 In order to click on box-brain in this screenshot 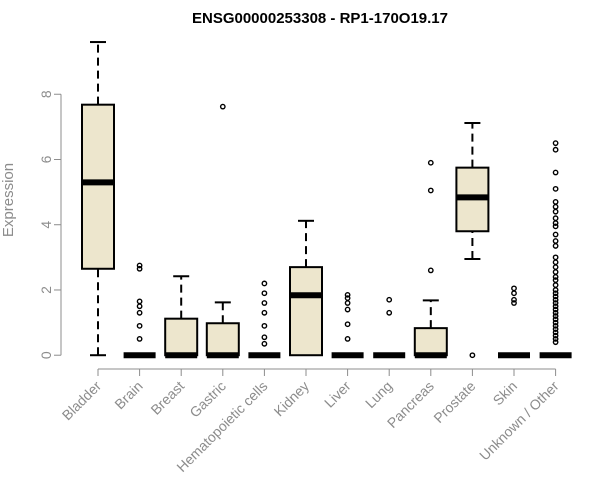, I will do `click(139, 310)`.